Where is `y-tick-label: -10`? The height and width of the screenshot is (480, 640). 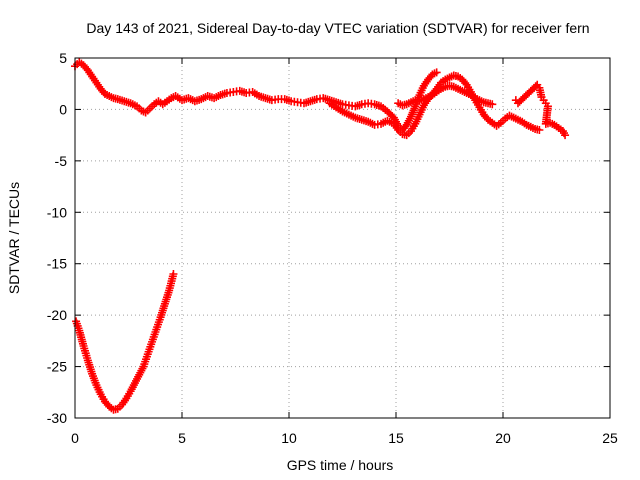
y-tick-label: -10 is located at coordinates (57, 212).